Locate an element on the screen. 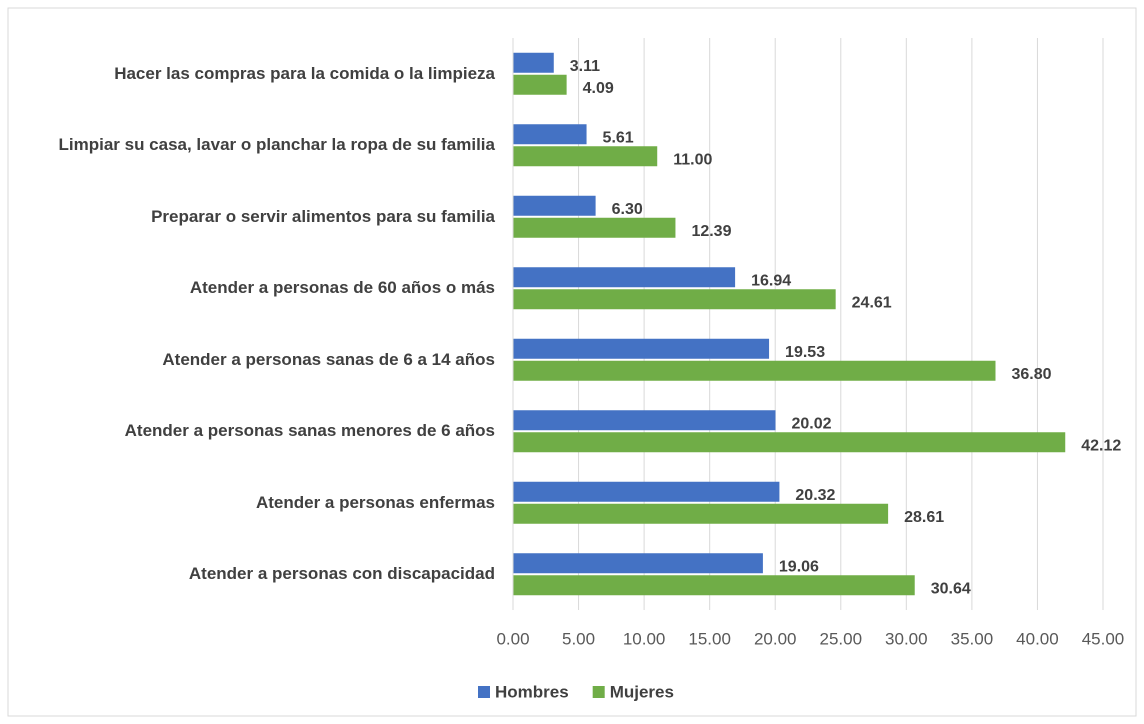  legend-label: Mujeres is located at coordinates (642, 691).